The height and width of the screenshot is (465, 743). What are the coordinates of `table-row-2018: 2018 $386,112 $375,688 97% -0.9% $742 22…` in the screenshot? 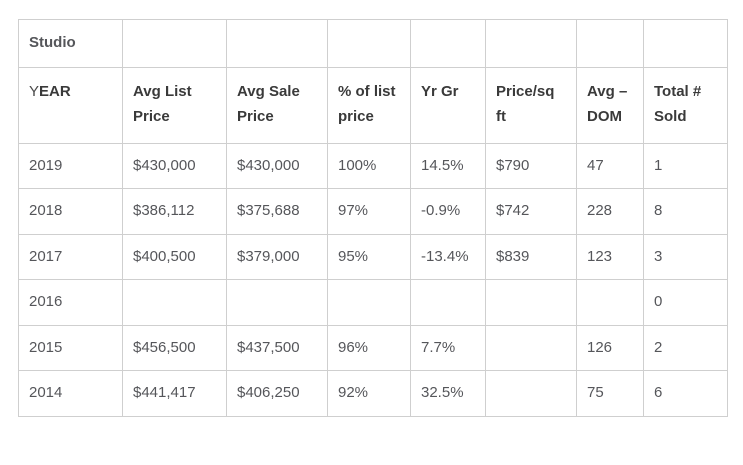 It's located at (373, 211).